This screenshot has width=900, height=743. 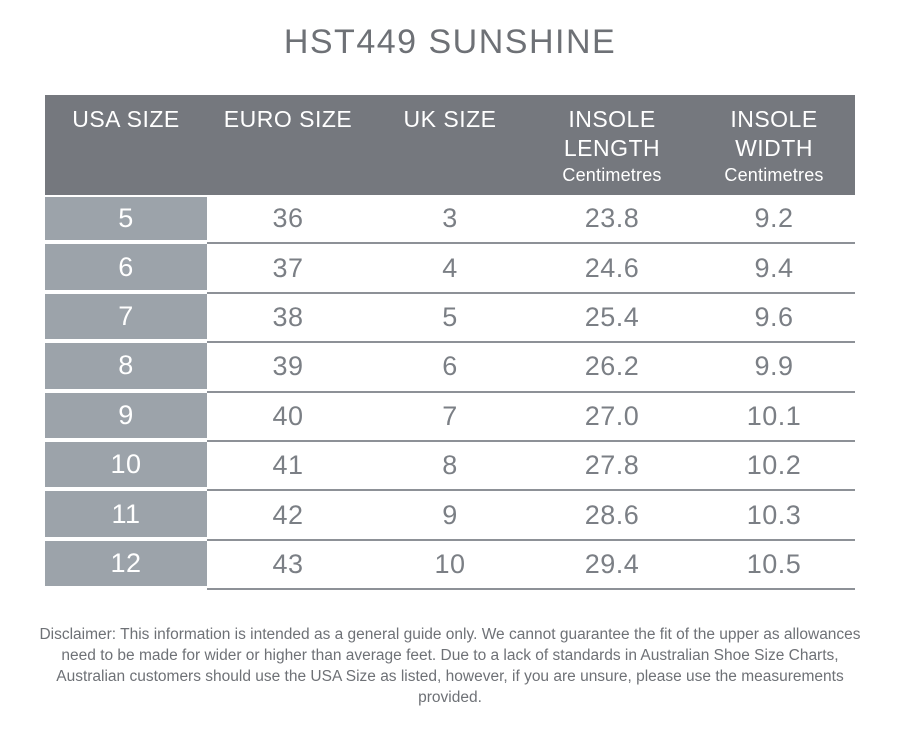 I want to click on page-title: HST449 SUNSHINE, so click(x=450, y=42).